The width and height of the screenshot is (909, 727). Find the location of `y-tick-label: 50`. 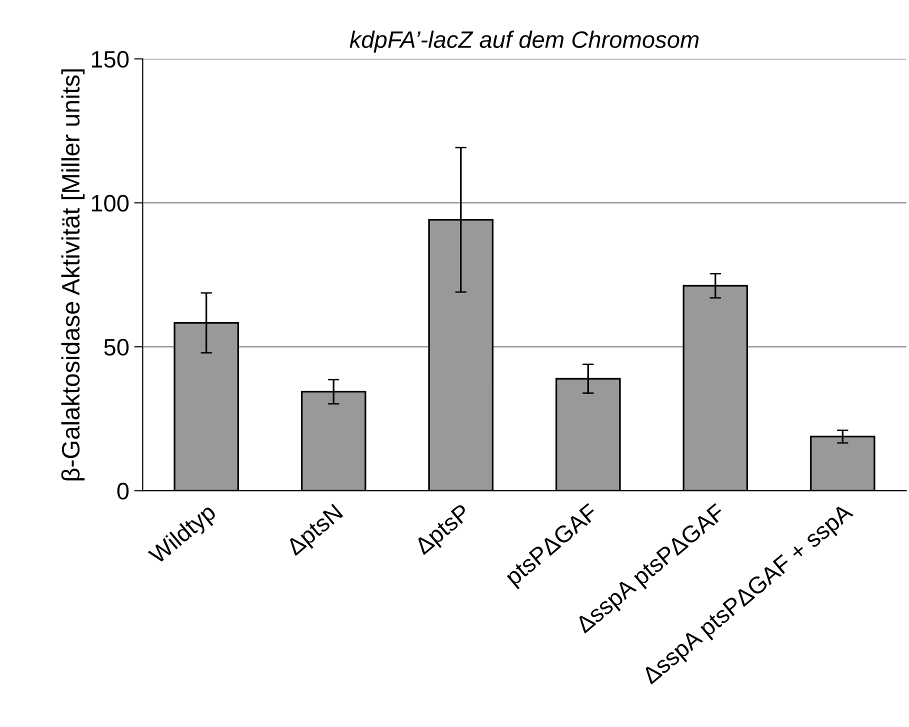

y-tick-label: 50 is located at coordinates (116, 347).